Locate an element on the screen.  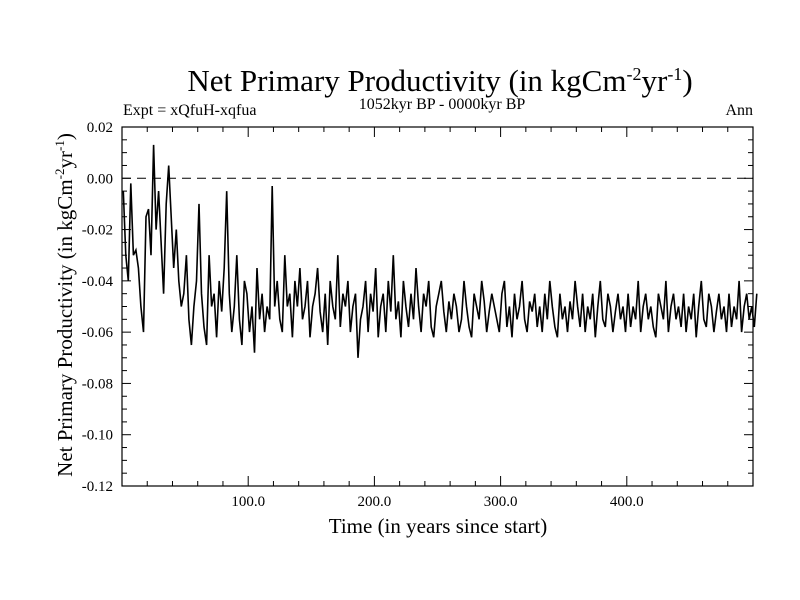
season-label: Ann is located at coordinates (739, 110).